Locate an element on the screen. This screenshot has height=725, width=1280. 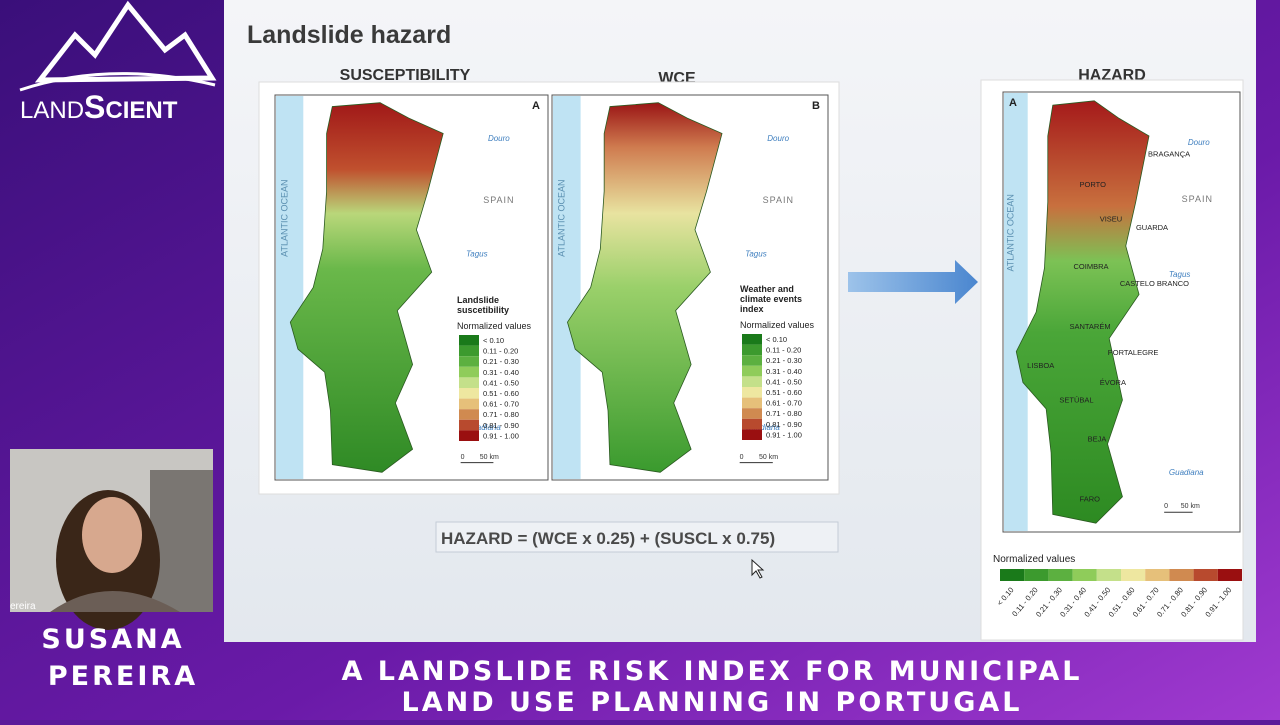
logo-swoosh is located at coordinates (117, 82).